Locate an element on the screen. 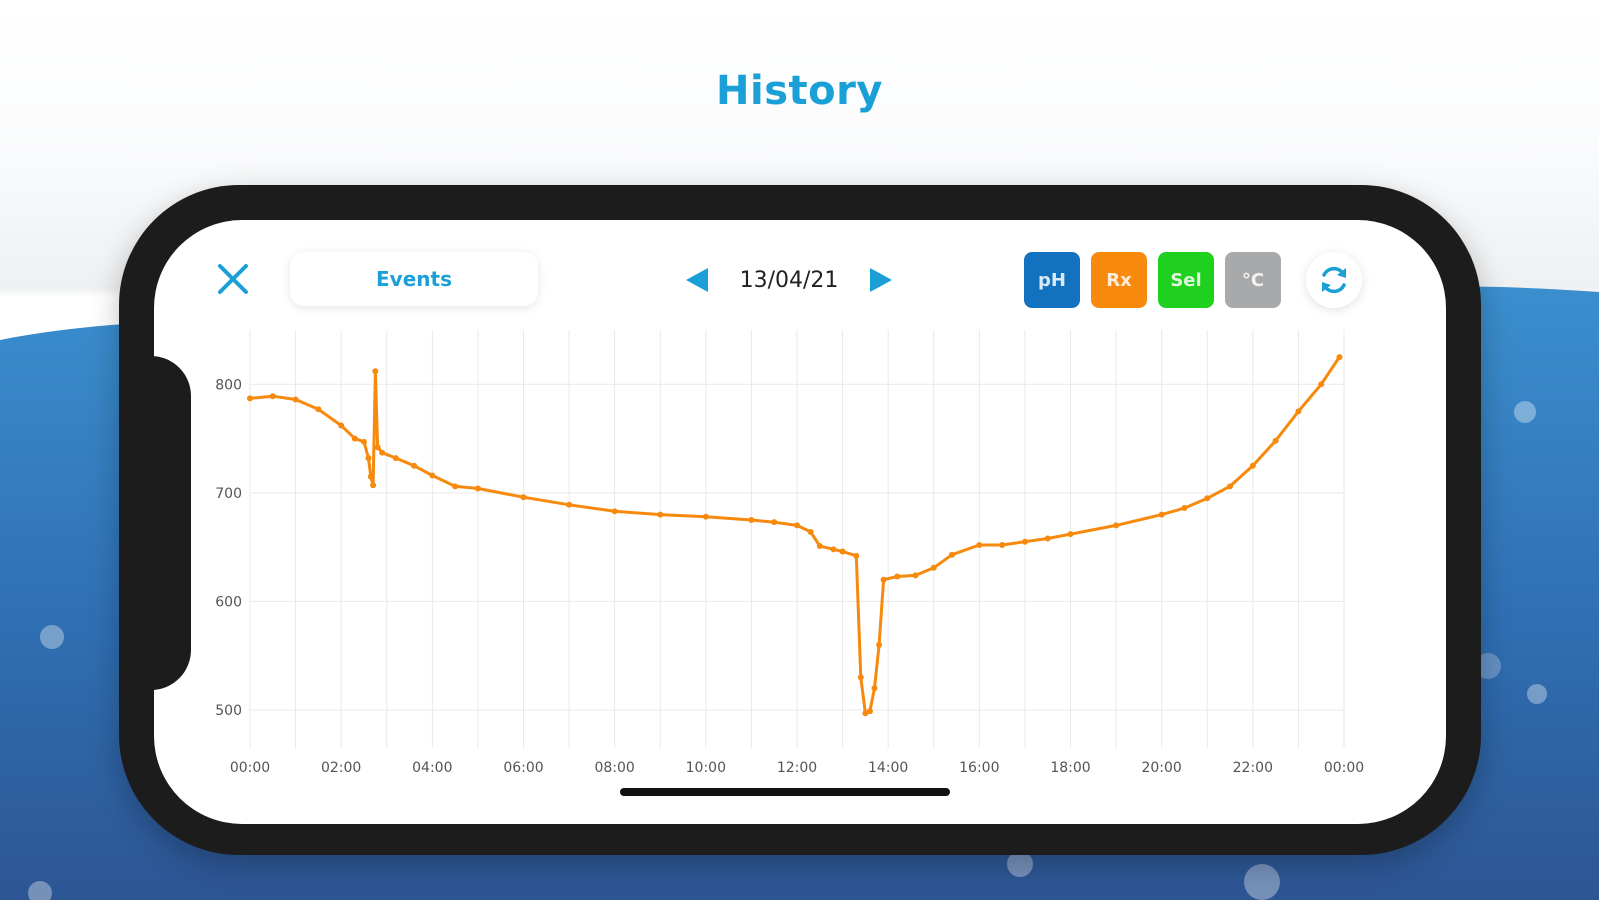 This screenshot has height=900, width=1599. x-tick-label: 10:00 is located at coordinates (706, 768).